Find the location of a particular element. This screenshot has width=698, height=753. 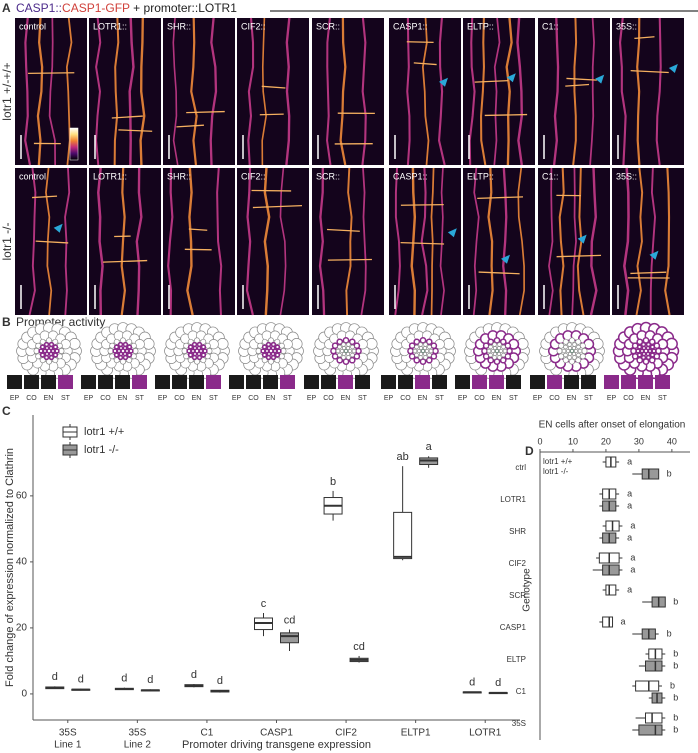

x-tick-label: 0 is located at coordinates (539, 441).